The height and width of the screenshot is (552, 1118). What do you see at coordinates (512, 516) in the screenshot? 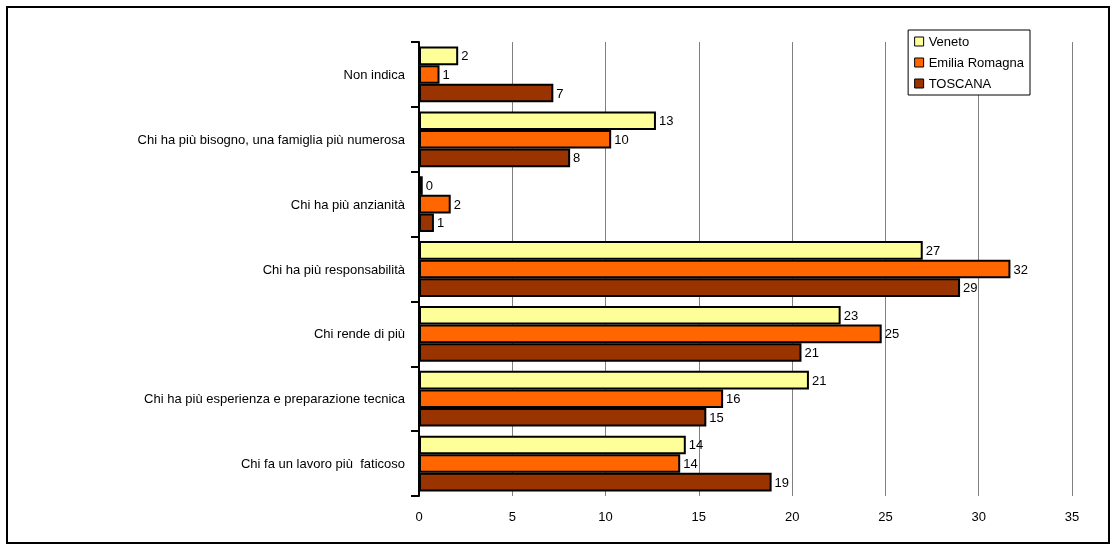
I see `x-tick-label: 5` at bounding box center [512, 516].